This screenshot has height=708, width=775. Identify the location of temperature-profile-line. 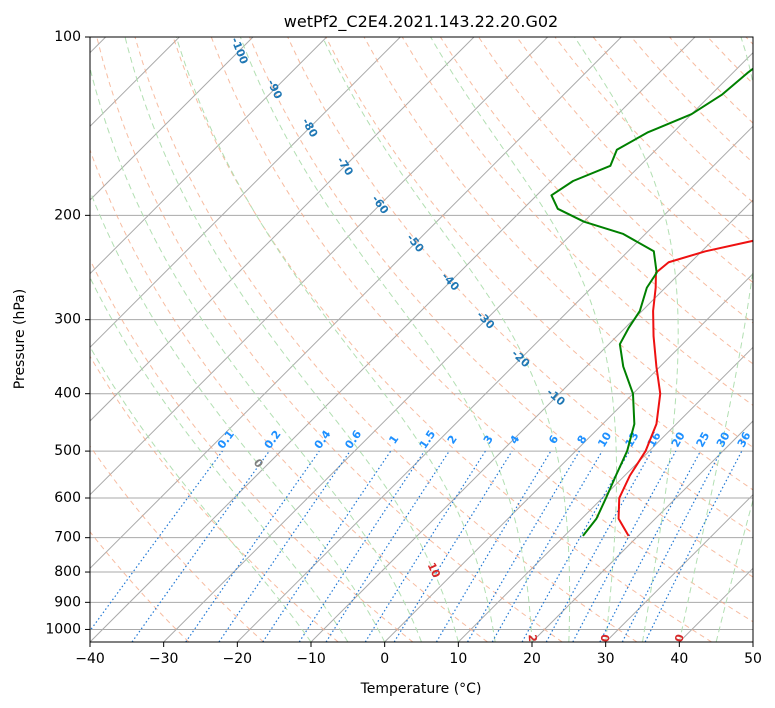
(685, 388).